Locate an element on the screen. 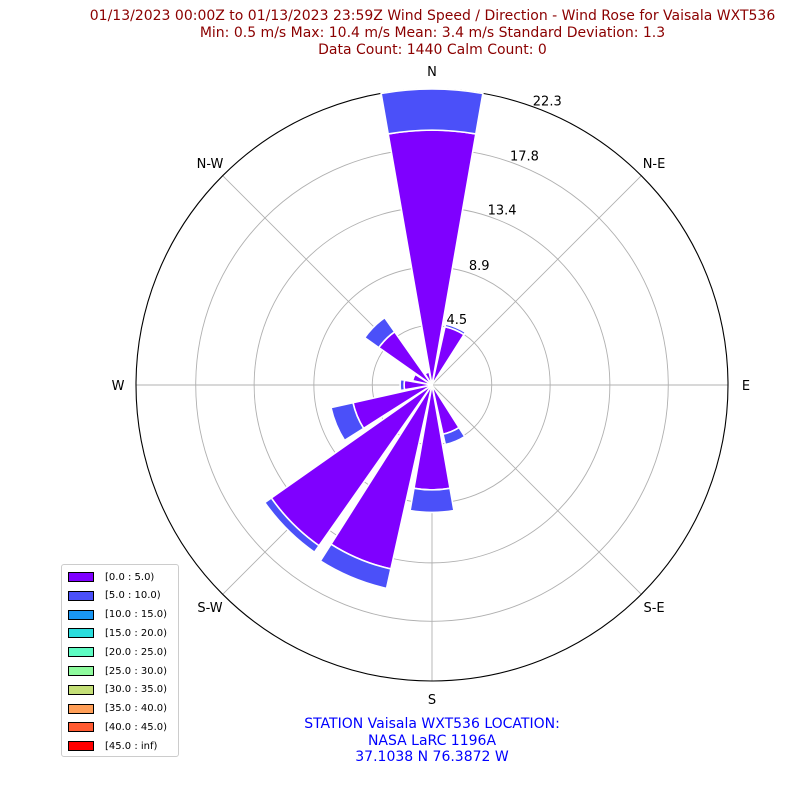 Image resolution: width=800 pixels, height=800 pixels. legend-item: [0.0 : 5.0) is located at coordinates (111, 577).